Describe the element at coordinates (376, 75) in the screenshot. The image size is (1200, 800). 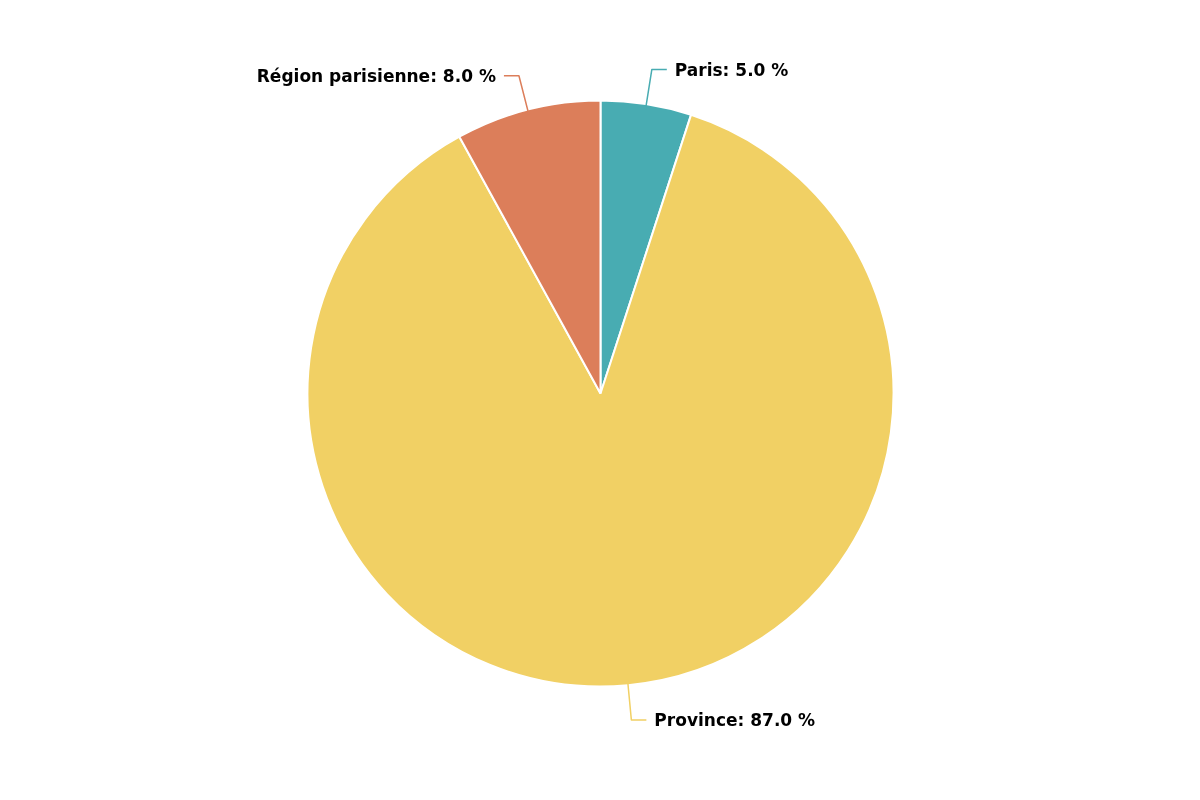
I see `slice-label: Région parisienne: 8.0 %` at that location.